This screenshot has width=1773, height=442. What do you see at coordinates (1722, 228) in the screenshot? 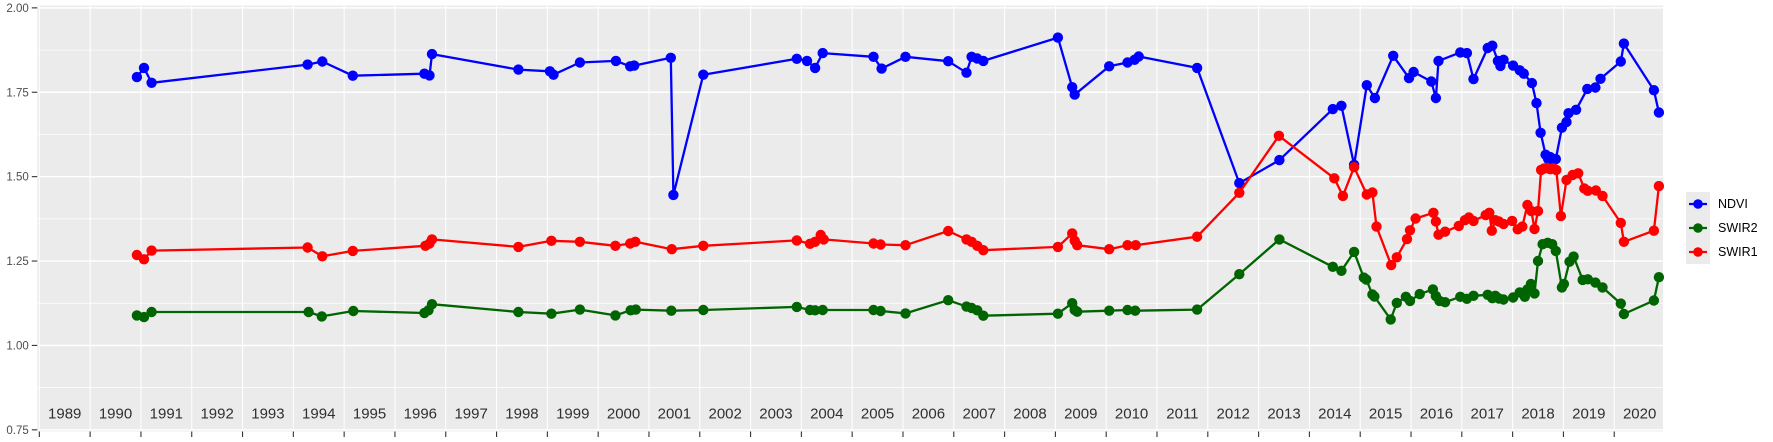
I see `legend: NDVI SWIR2 SWIR1` at bounding box center [1722, 228].